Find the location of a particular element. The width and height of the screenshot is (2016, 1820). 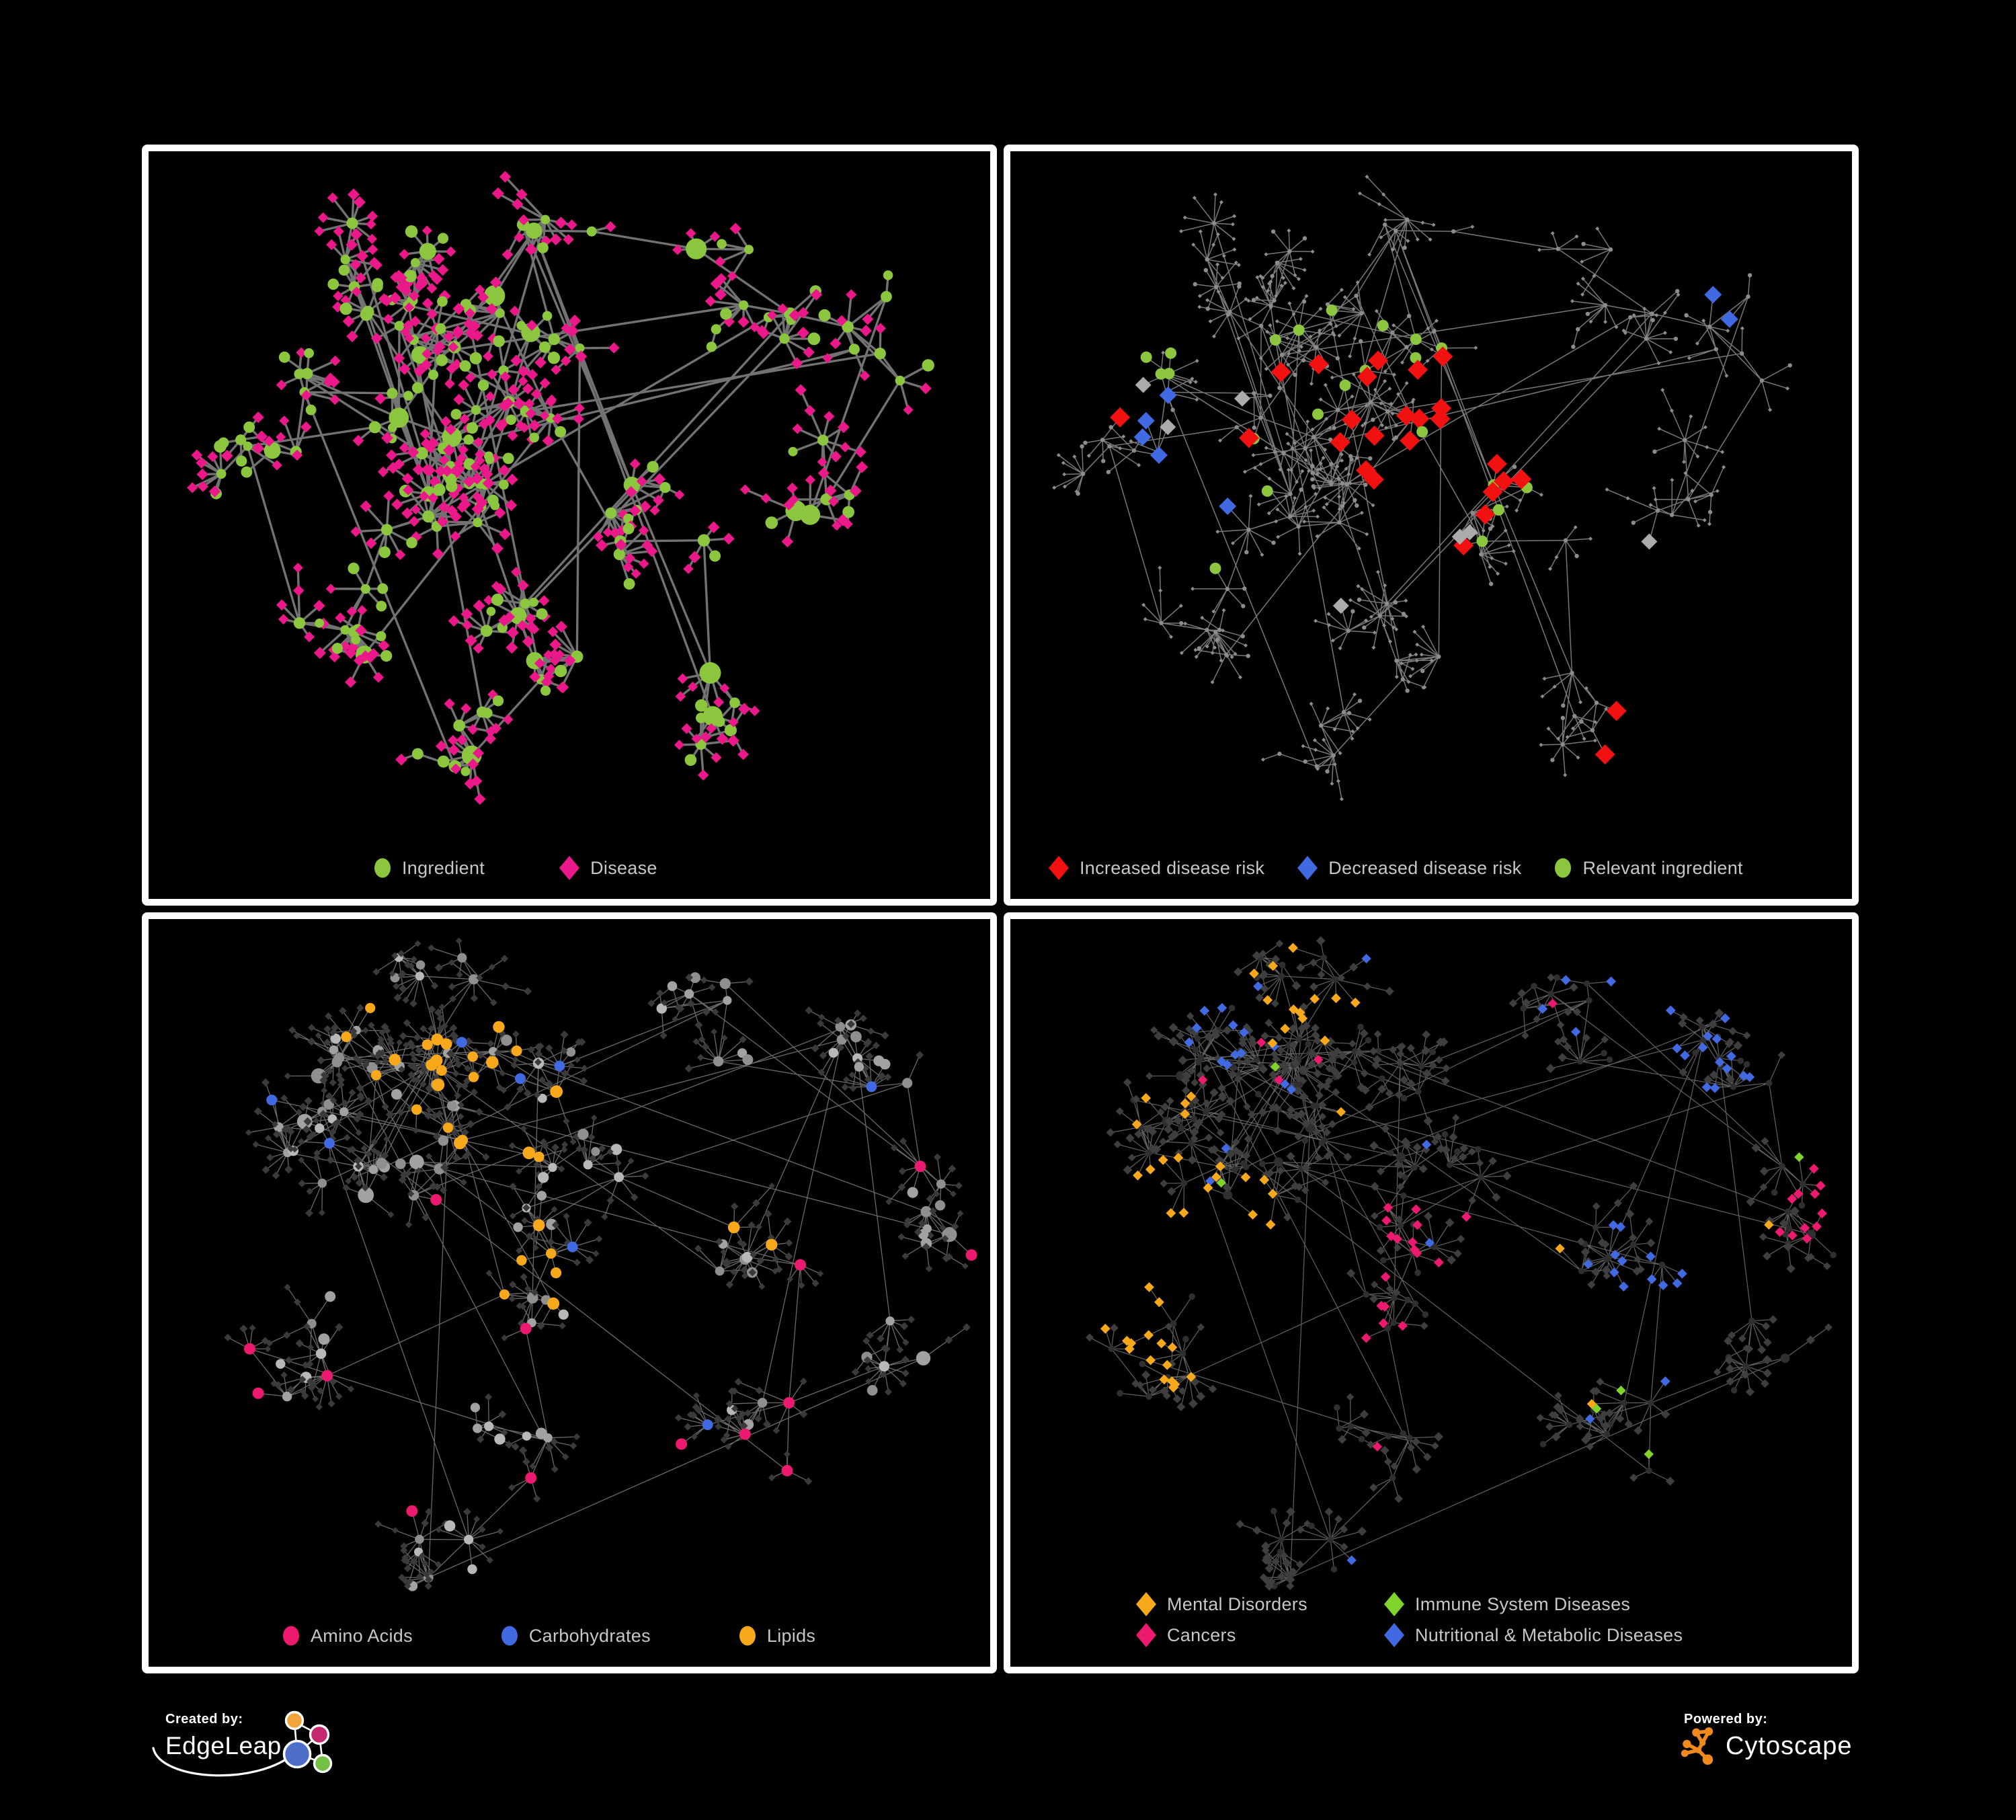

edgeleap-brand-name: EdgeLeap is located at coordinates (223, 1745).